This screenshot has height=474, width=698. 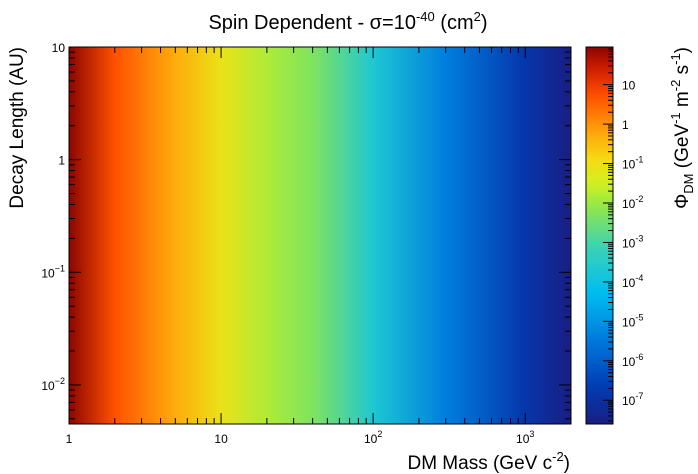 I want to click on colorbar-ticks: 10⁻⁷ 10⁻⁶ 10⁻⁵ 10⁻⁴ 10⁻³ 10⁻² 10⁻¹ 1 10, so click(x=623, y=234).